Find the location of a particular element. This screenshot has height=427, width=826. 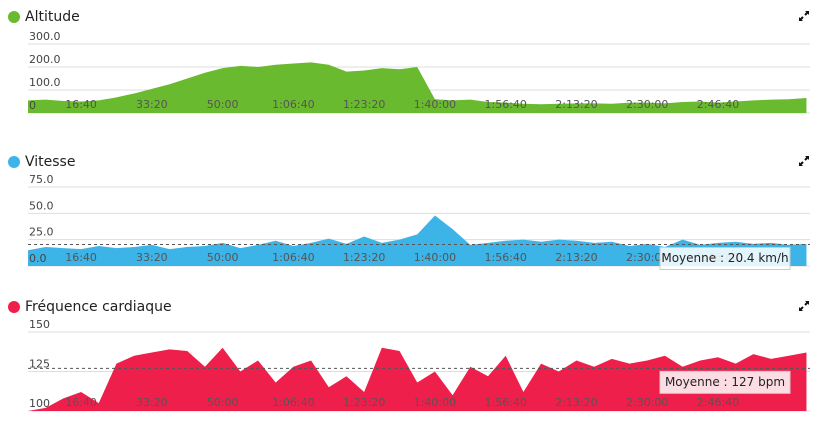

average-label: Moyenne : 20.4 km/h is located at coordinates (724, 258).